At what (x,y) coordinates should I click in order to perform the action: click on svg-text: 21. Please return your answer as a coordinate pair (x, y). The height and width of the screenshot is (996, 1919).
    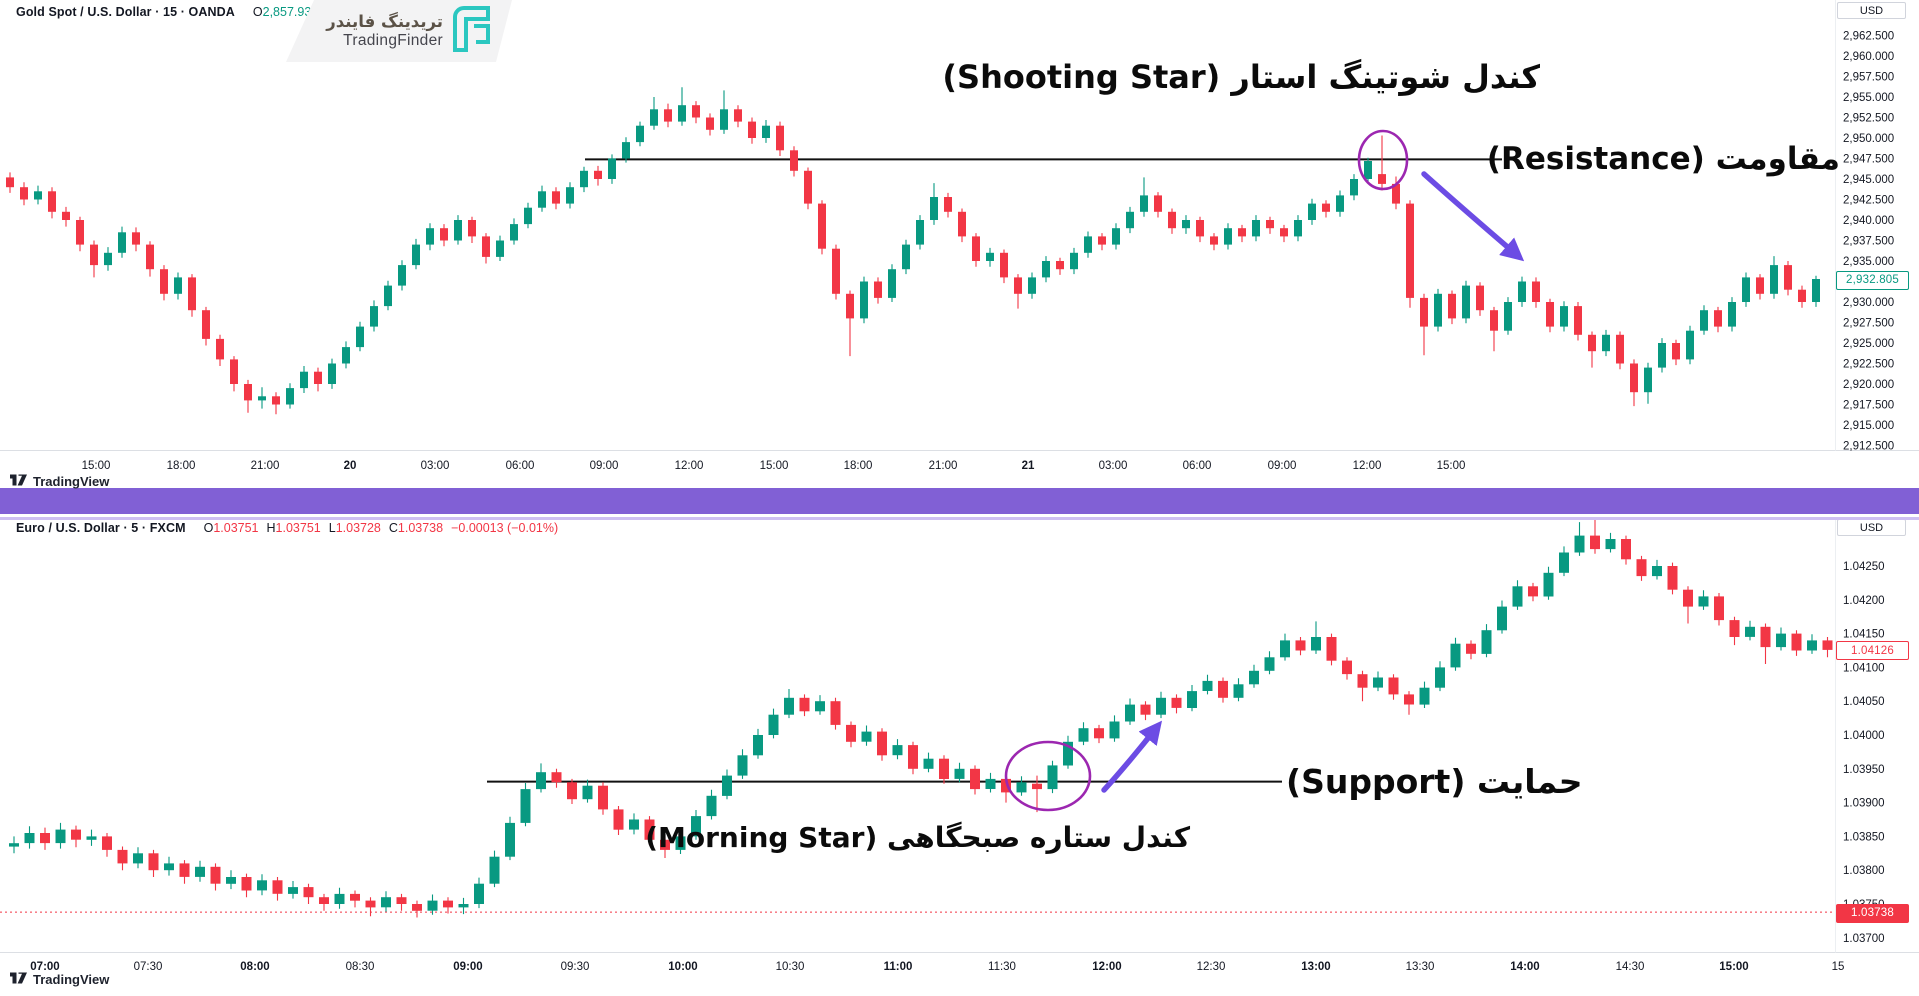
    Looking at the image, I should click on (1028, 466).